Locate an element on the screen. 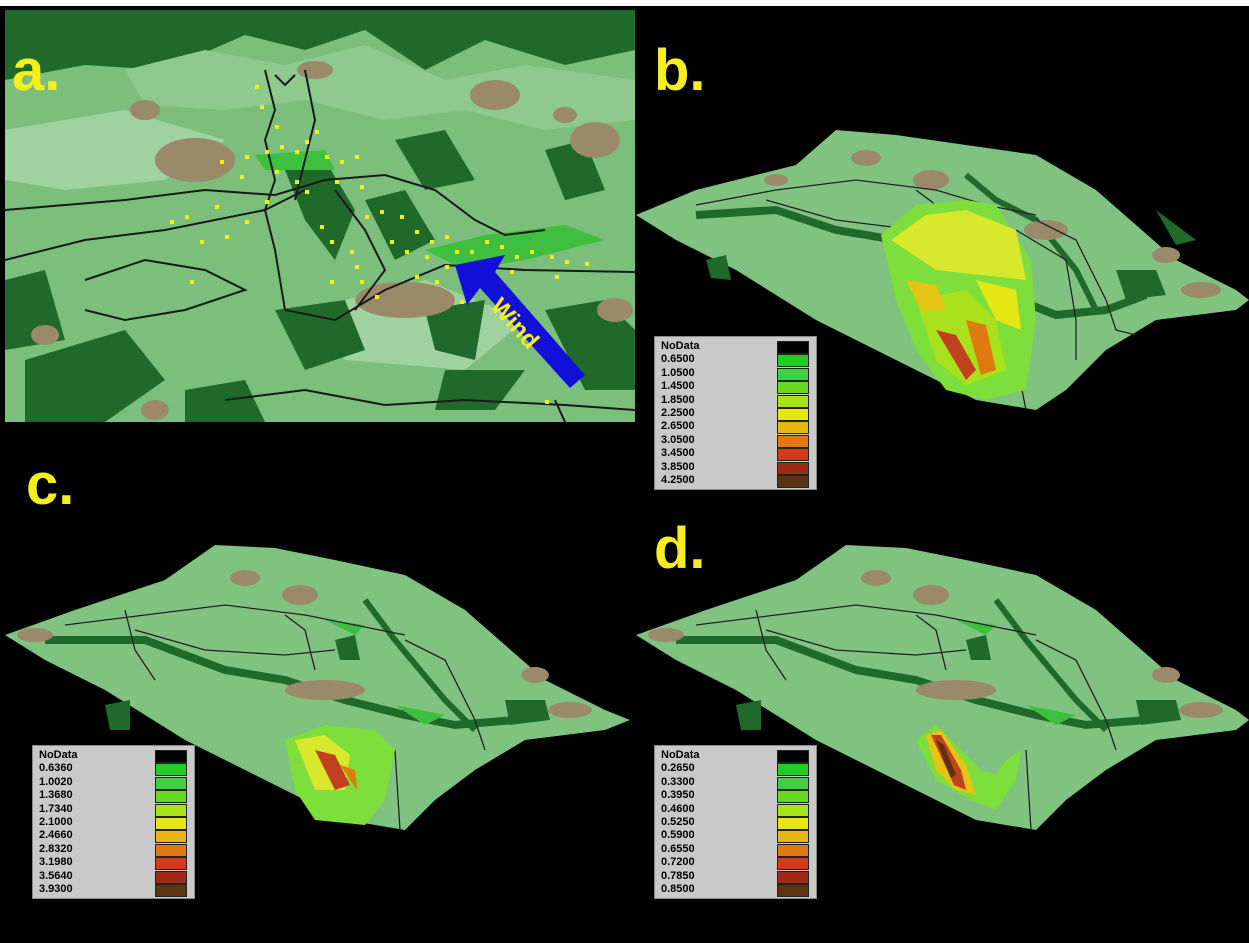 This screenshot has height=943, width=1249. legend-d-label: 0.7200 is located at coordinates (678, 862).